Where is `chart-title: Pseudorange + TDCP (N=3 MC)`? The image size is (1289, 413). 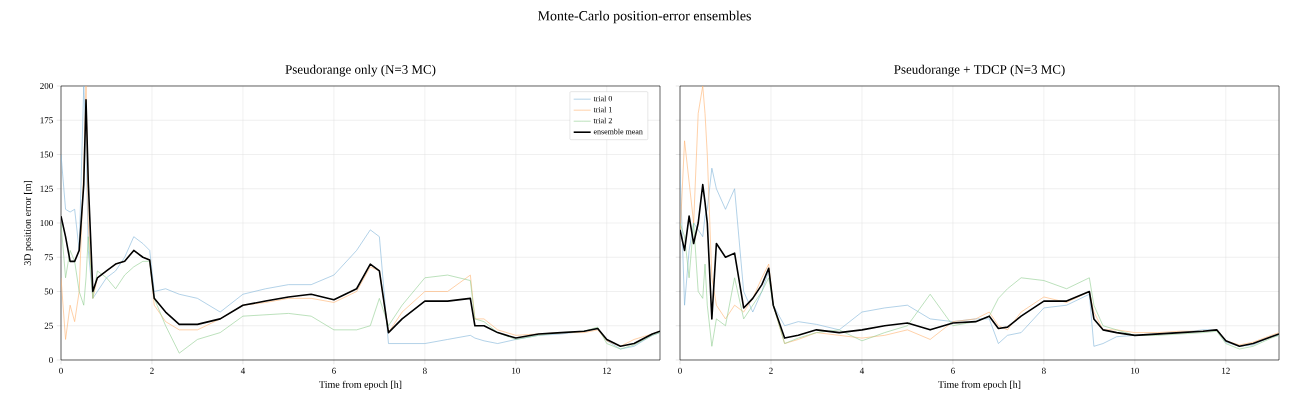 chart-title: Pseudorange + TDCP (N=3 MC) is located at coordinates (979, 70).